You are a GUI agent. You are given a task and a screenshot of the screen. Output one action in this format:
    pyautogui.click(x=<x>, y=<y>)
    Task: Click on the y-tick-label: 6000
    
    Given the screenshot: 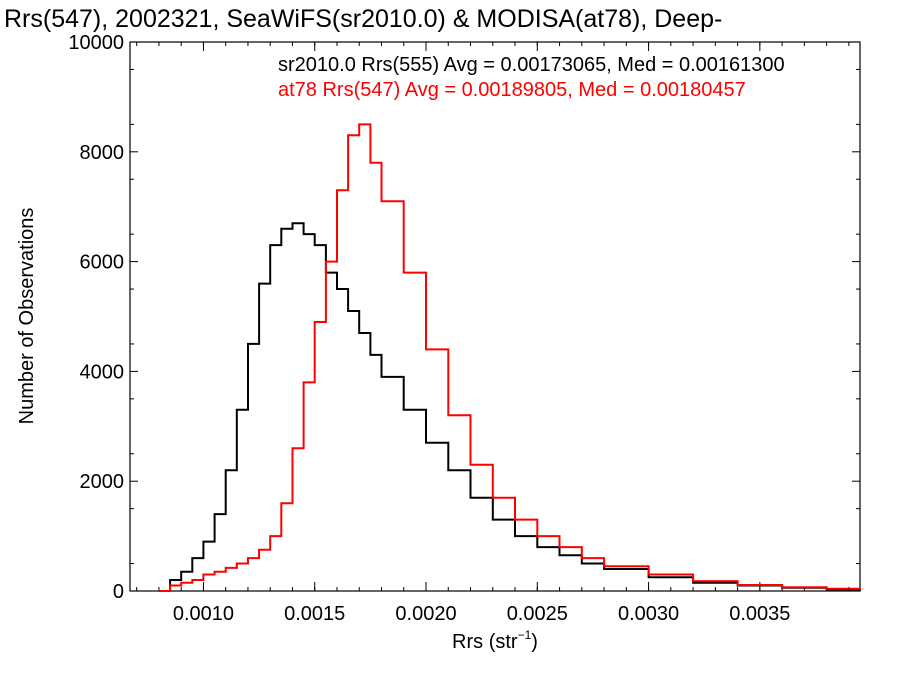 What is the action you would take?
    pyautogui.click(x=102, y=263)
    